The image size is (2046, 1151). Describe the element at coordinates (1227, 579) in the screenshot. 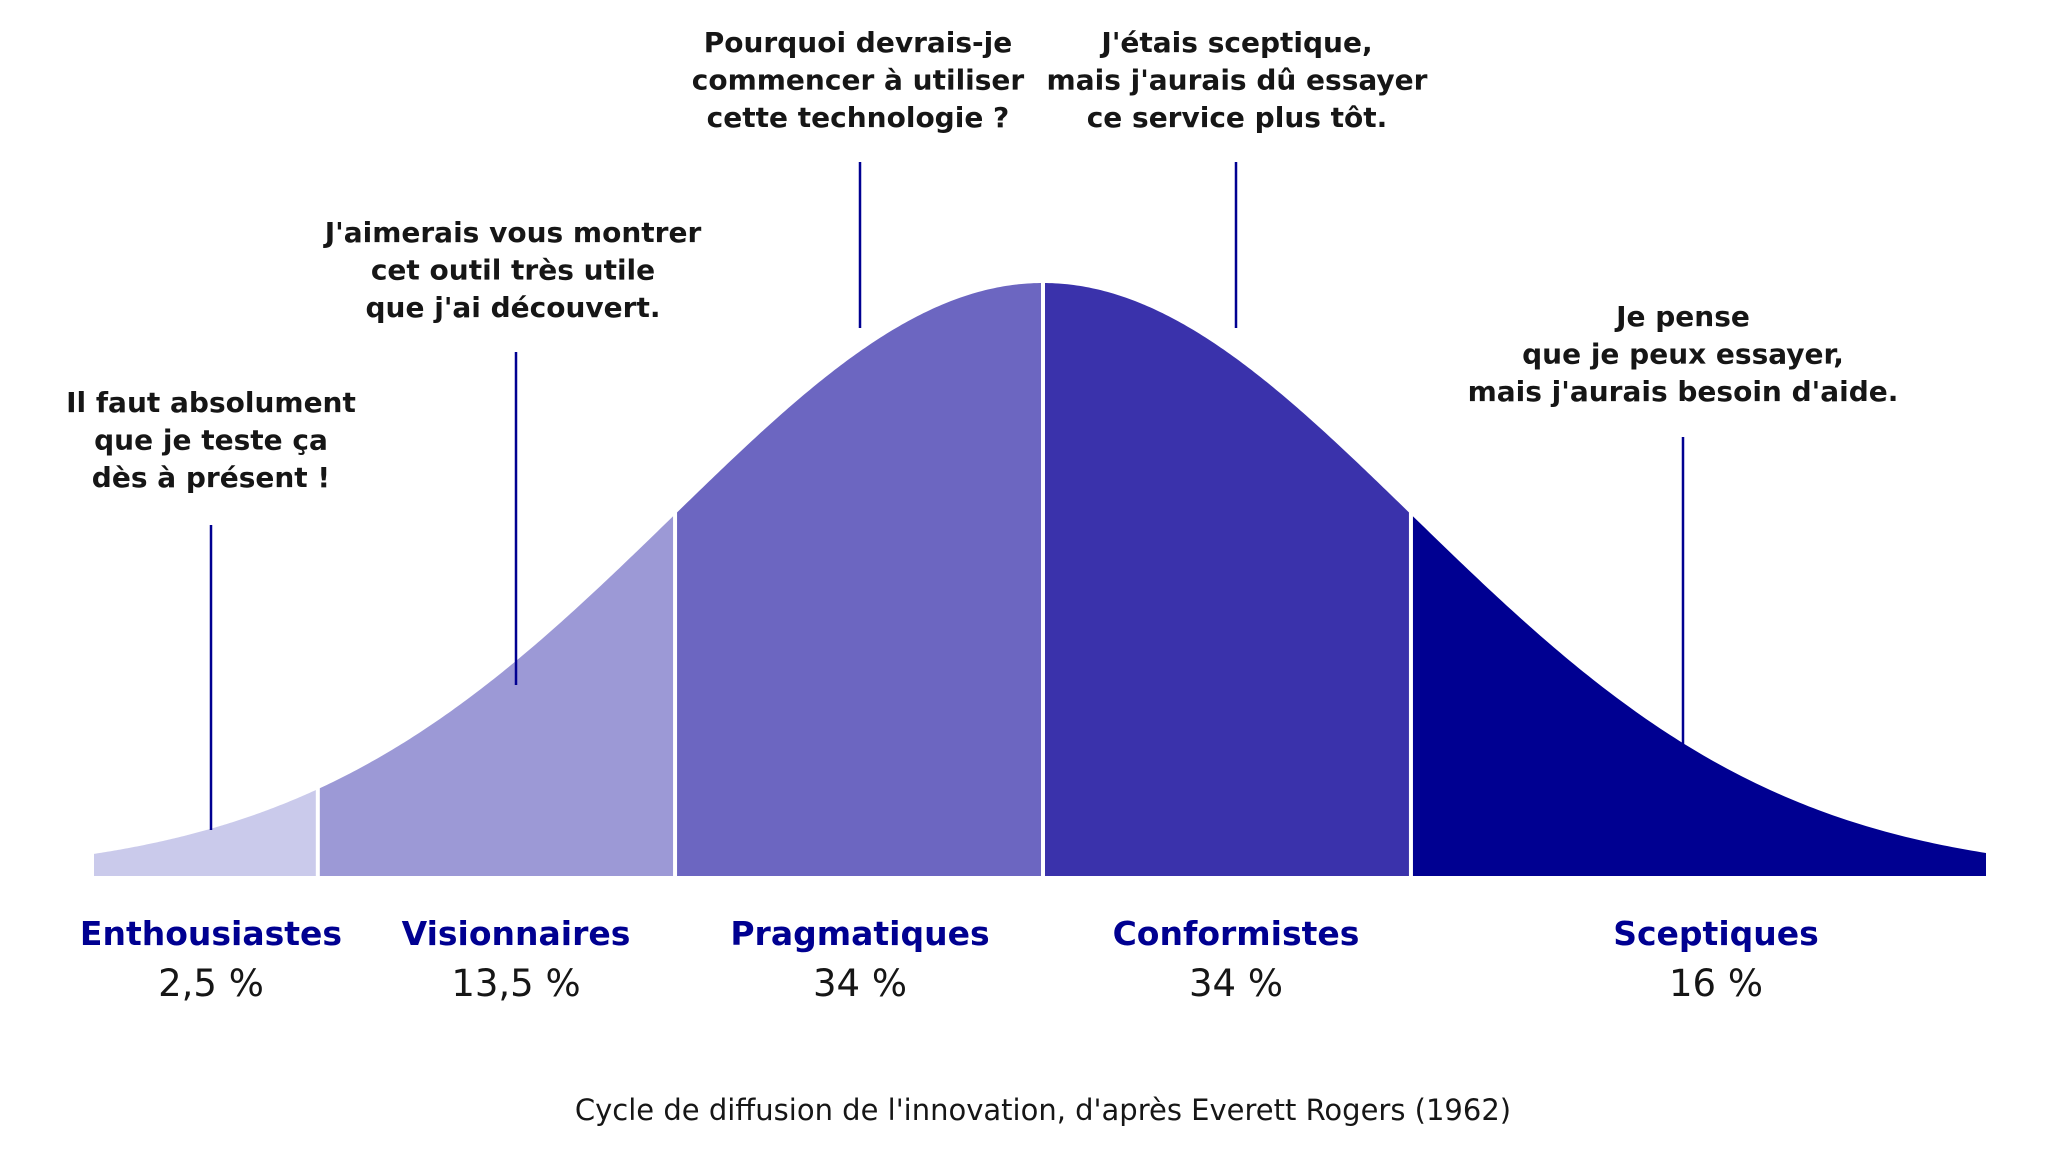

I see `area-conformistes` at that location.